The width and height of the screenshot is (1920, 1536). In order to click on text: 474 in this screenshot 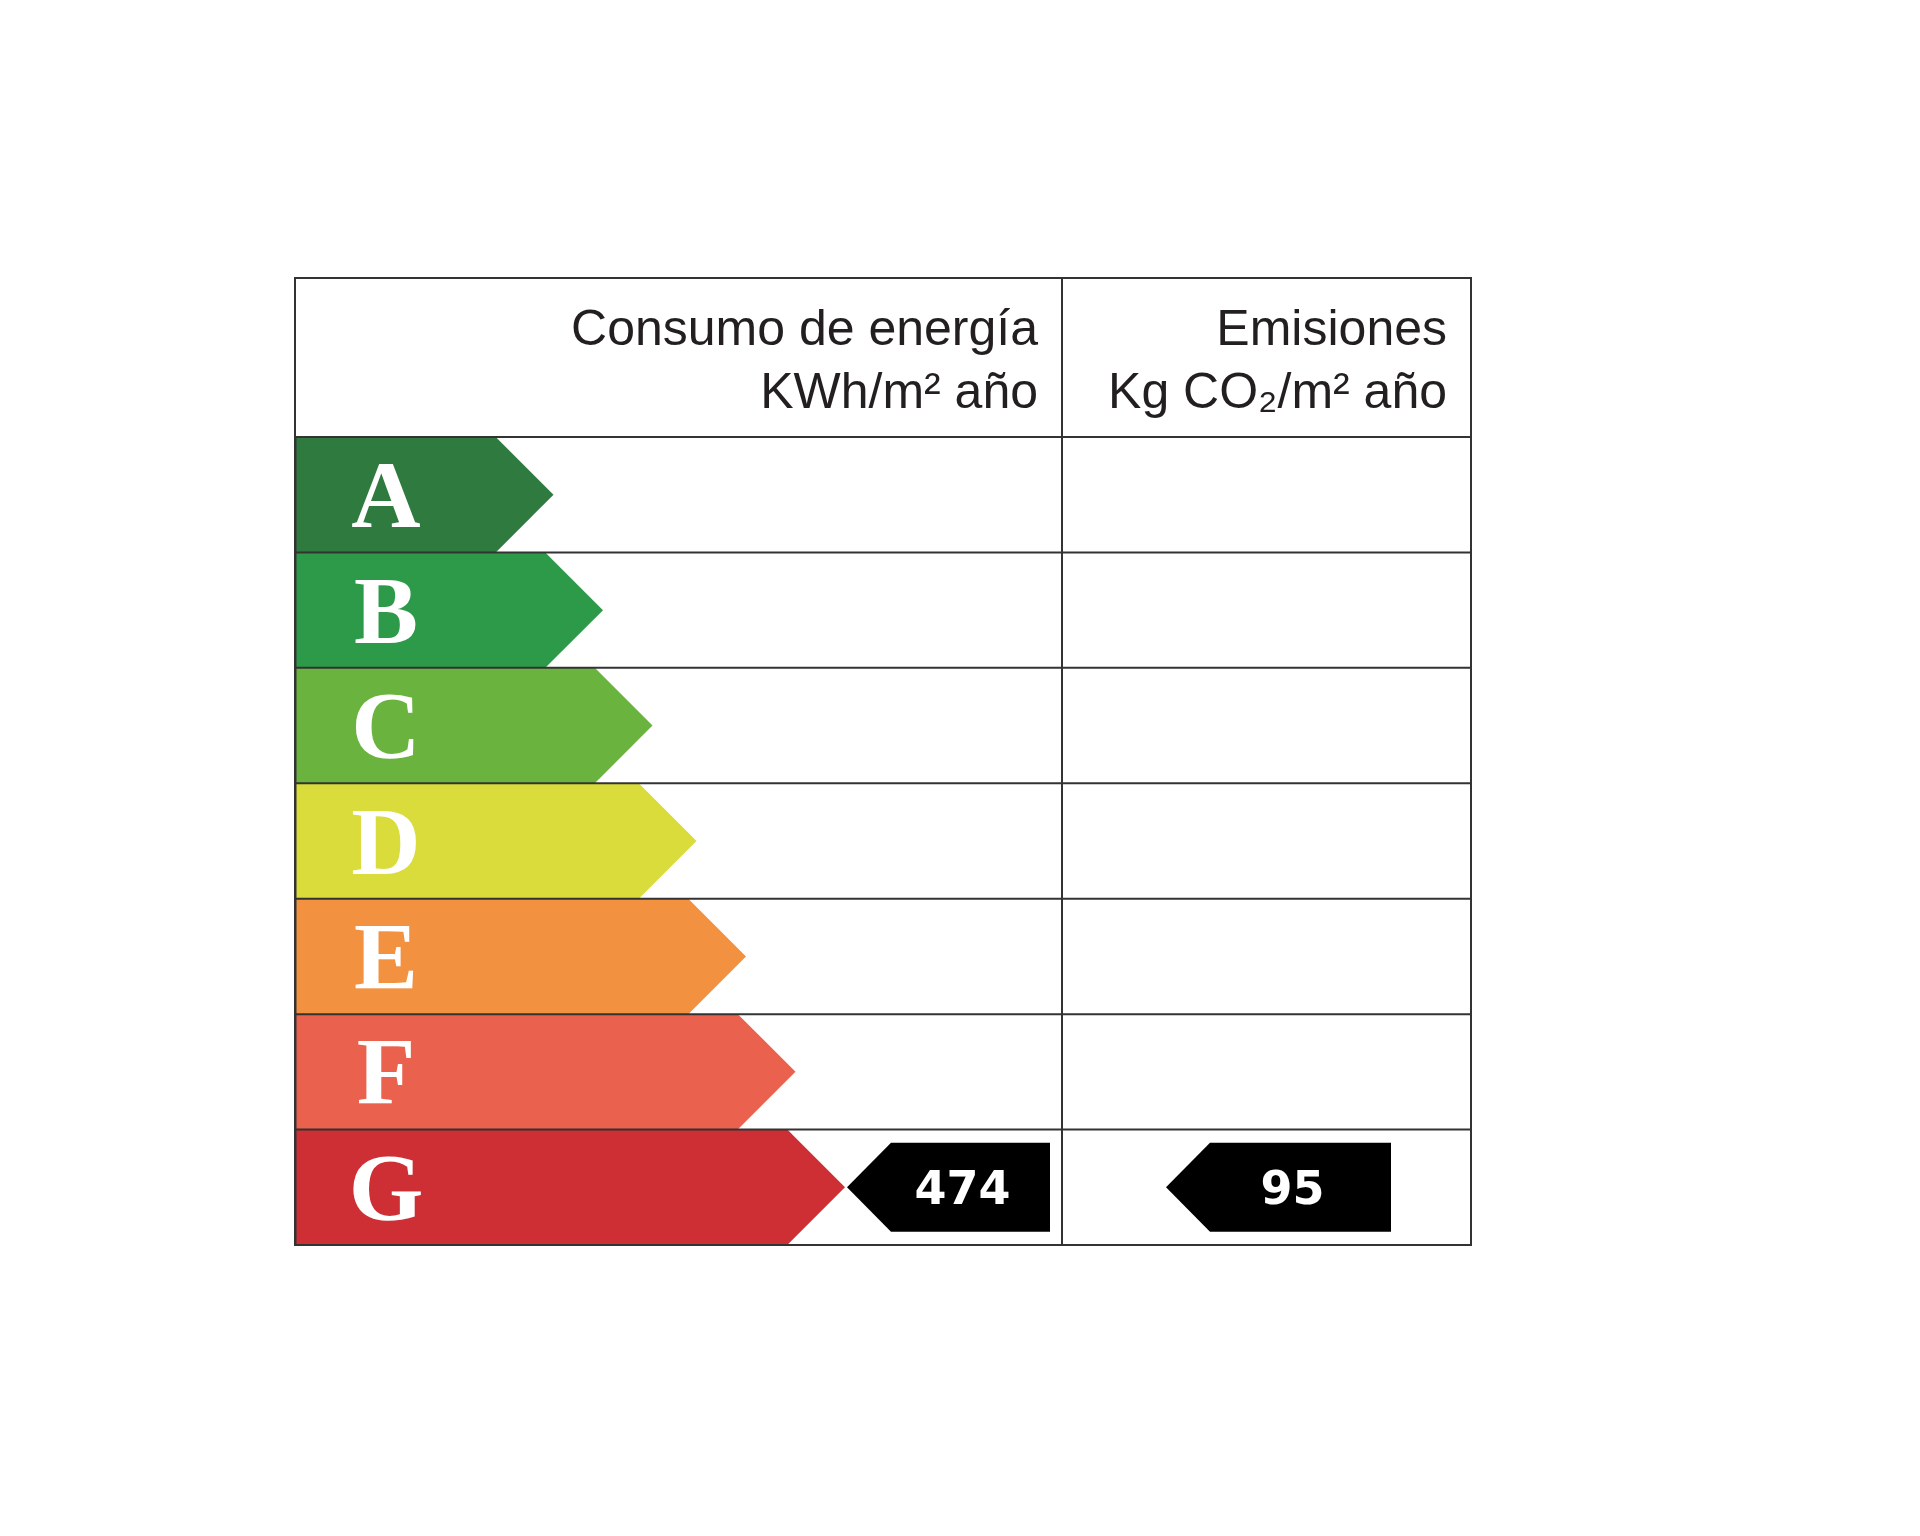, I will do `click(962, 1187)`.